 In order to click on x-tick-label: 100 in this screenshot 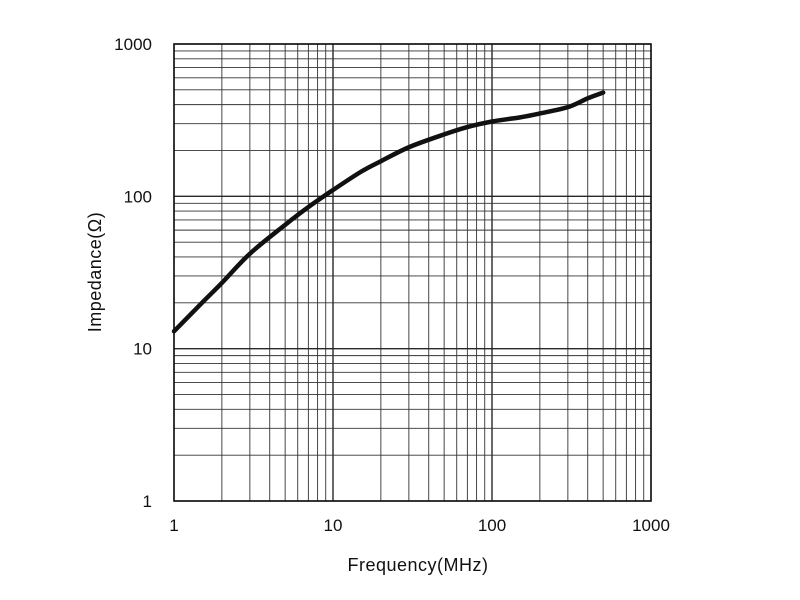, I will do `click(492, 525)`.